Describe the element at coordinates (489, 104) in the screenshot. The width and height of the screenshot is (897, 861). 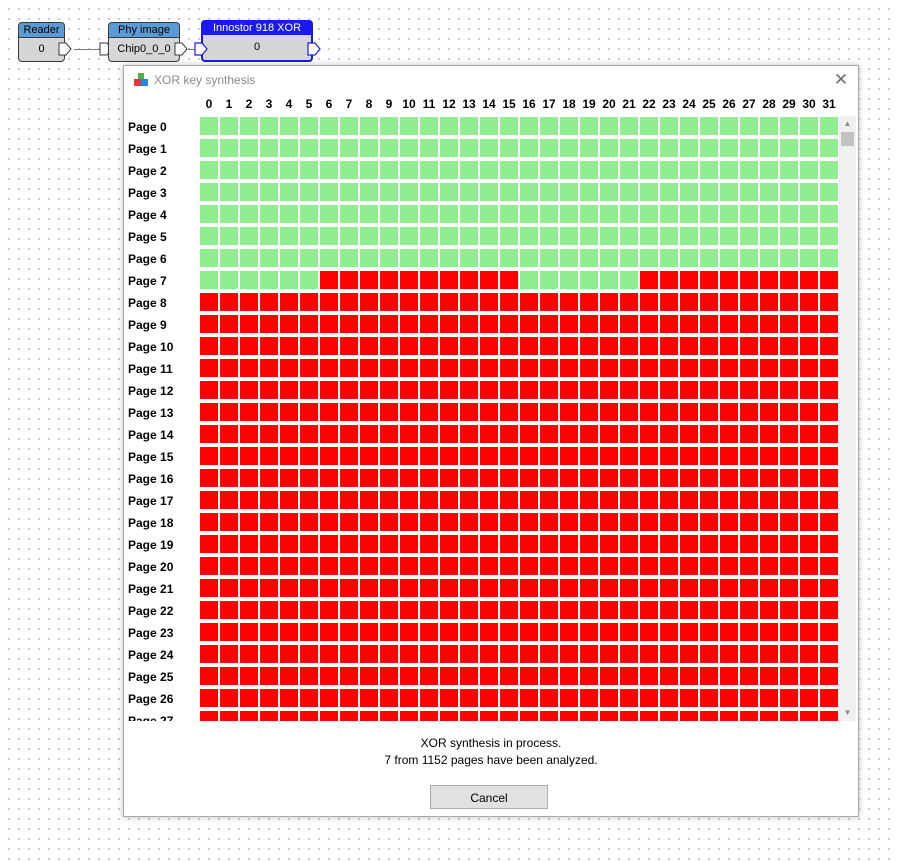
I see `column-label: 14` at that location.